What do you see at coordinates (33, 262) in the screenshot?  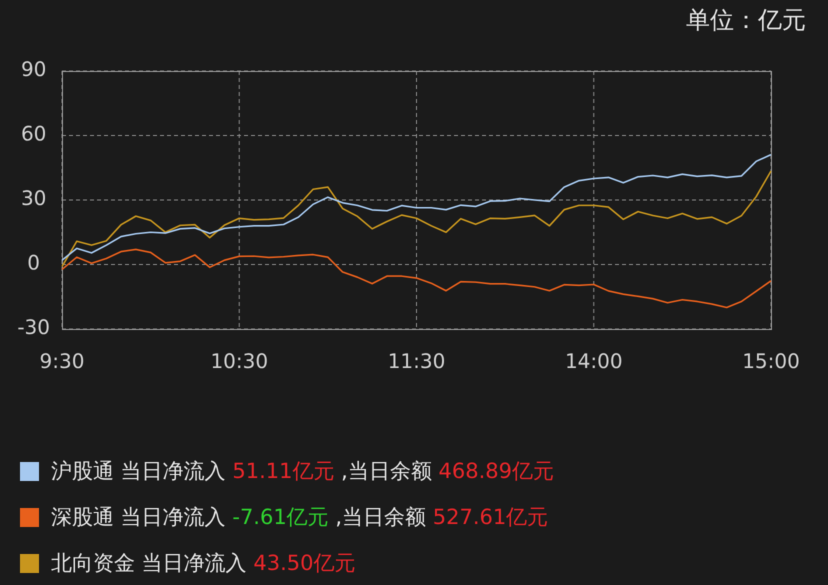 I see `y-tick-label: 0` at bounding box center [33, 262].